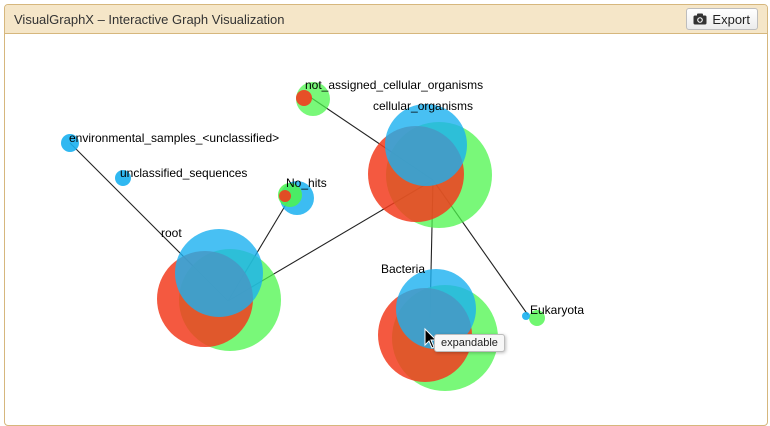 This screenshot has height=426, width=770. What do you see at coordinates (557, 310) in the screenshot?
I see `node-label-eukaryota: Eukaryota` at bounding box center [557, 310].